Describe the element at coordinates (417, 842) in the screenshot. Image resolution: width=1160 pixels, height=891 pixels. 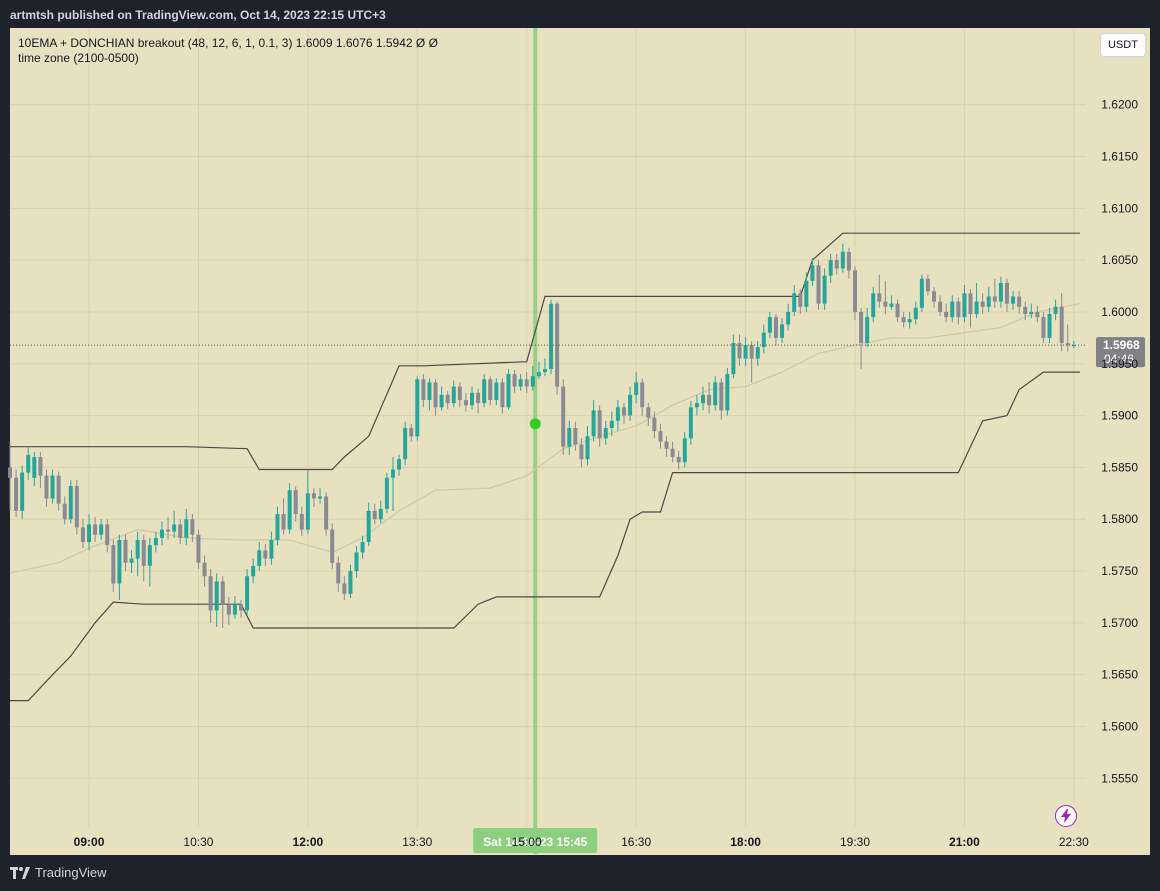
I see `x-tick-label: 13:30` at that location.